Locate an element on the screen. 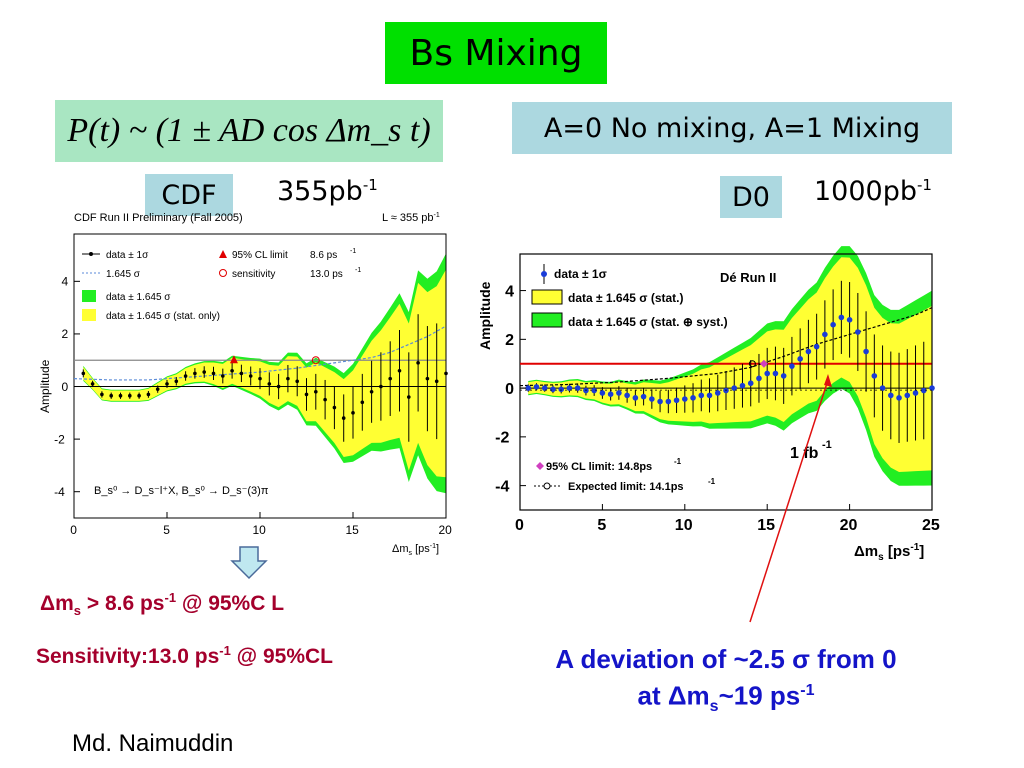 The image size is (1024, 768). legend-label-sens: sensitivity is located at coordinates (253, 274).